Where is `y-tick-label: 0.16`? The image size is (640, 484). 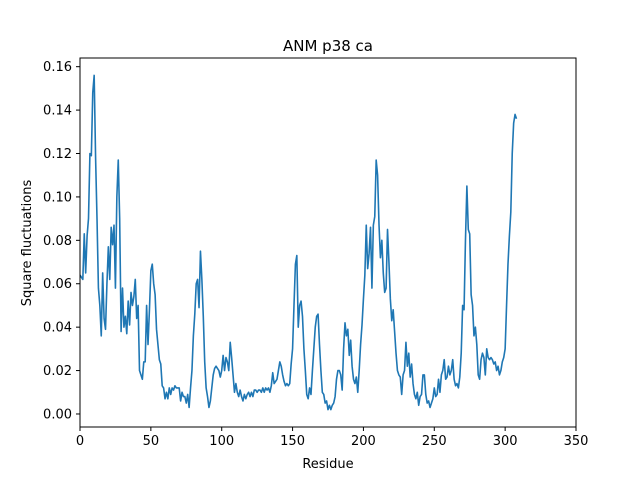
y-tick-label: 0.16 is located at coordinates (57, 67).